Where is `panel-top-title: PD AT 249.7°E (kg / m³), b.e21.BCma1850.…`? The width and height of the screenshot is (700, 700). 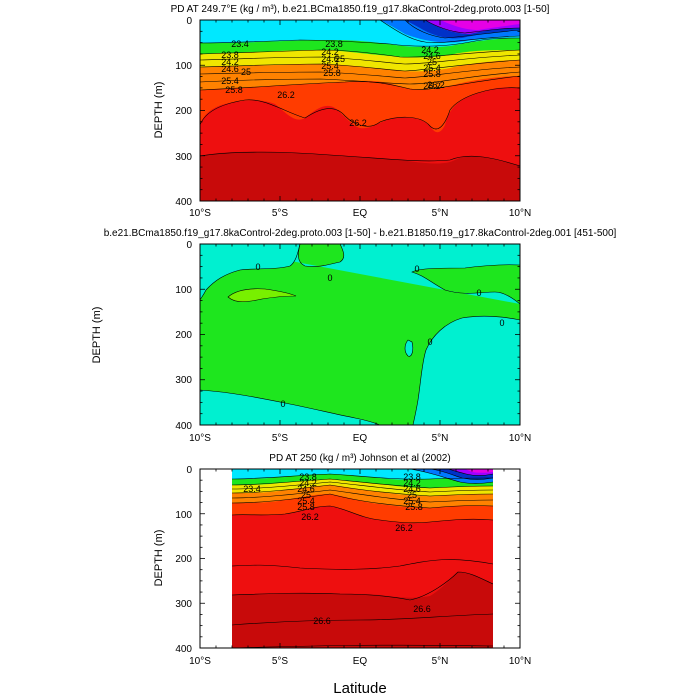 panel-top-title: PD AT 249.7°E (kg / m³), b.e21.BCma1850.… is located at coordinates (360, 9).